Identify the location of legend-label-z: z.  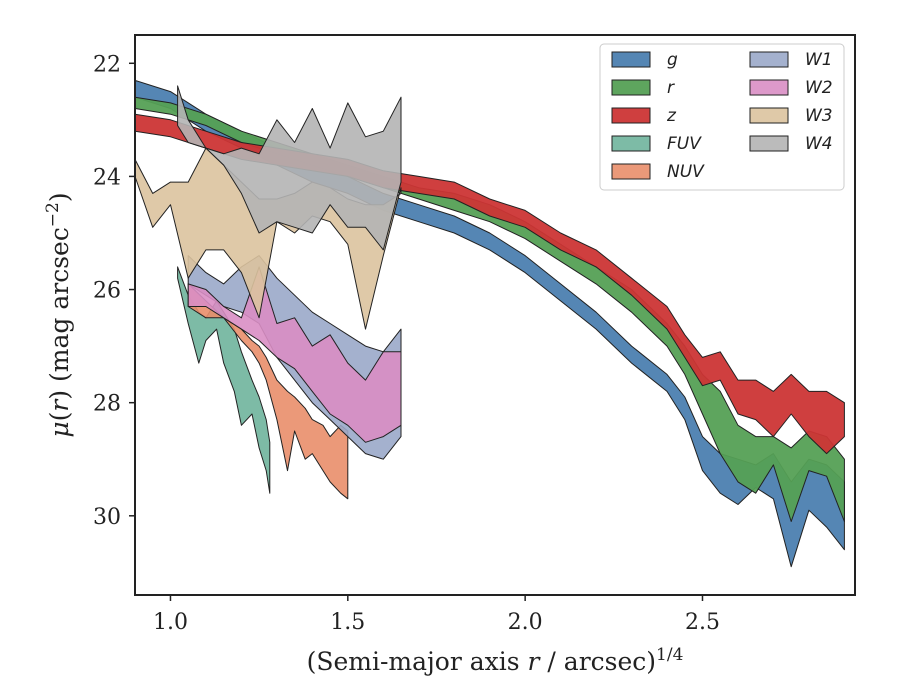
(671, 116).